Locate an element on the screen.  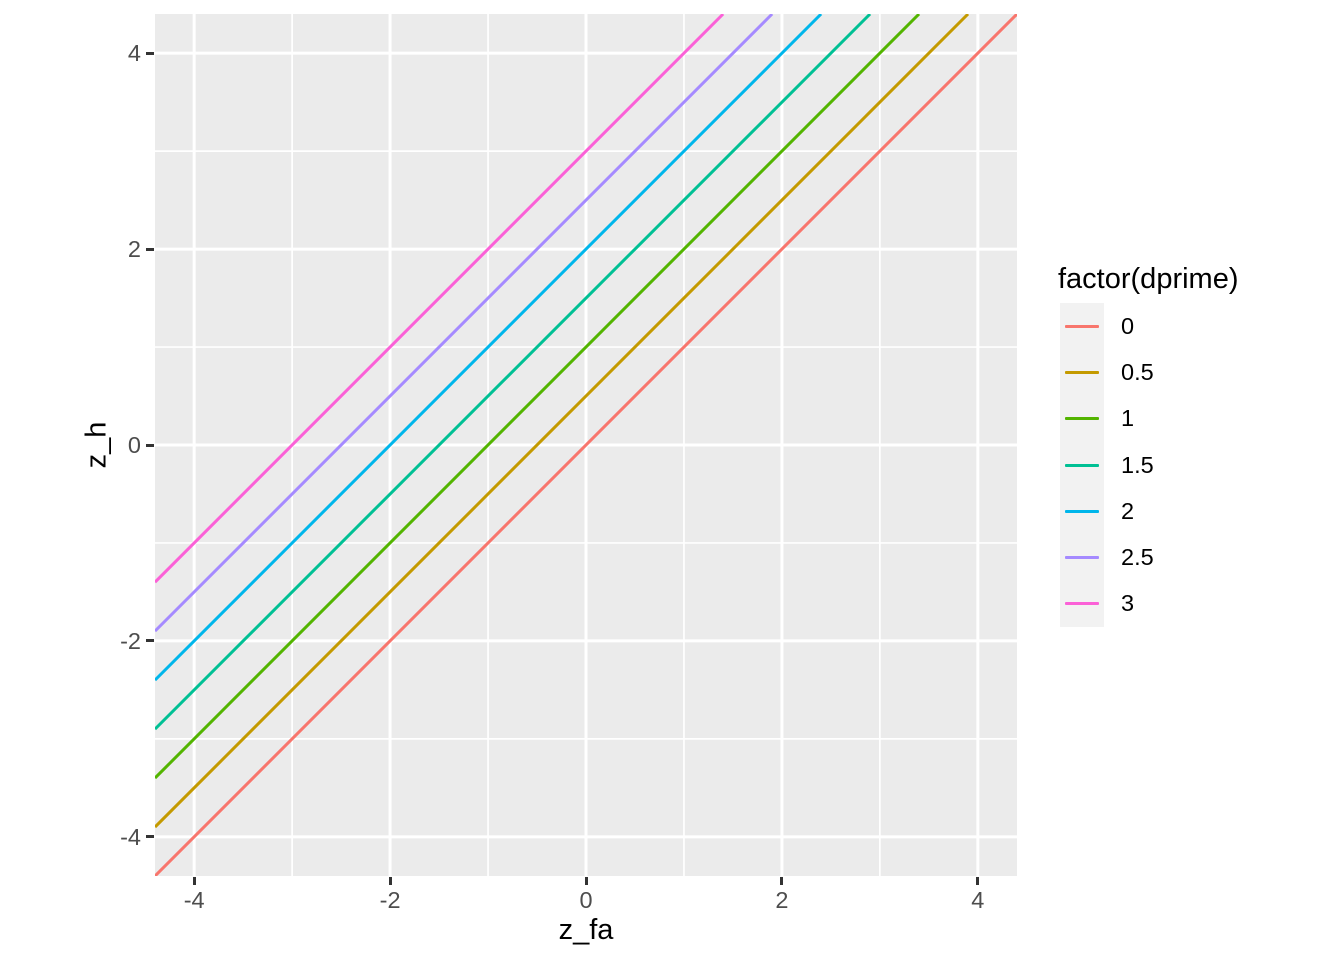
x-tick-label: 2 is located at coordinates (782, 900).